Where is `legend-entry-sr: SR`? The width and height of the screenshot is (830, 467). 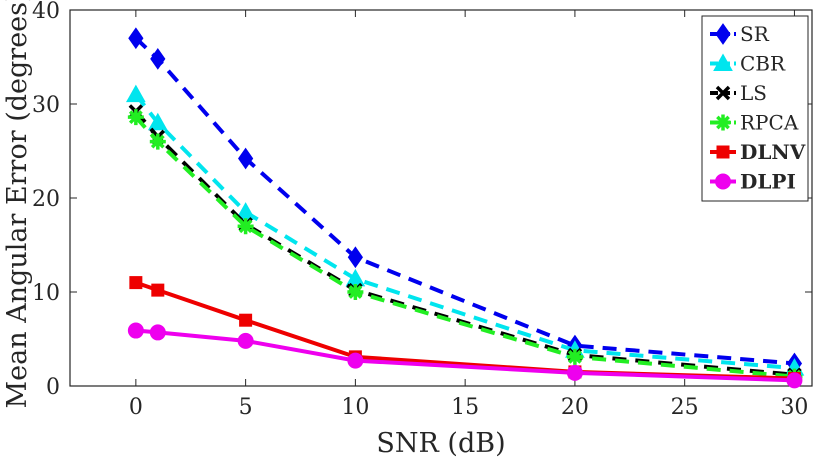 legend-entry-sr: SR is located at coordinates (740, 34).